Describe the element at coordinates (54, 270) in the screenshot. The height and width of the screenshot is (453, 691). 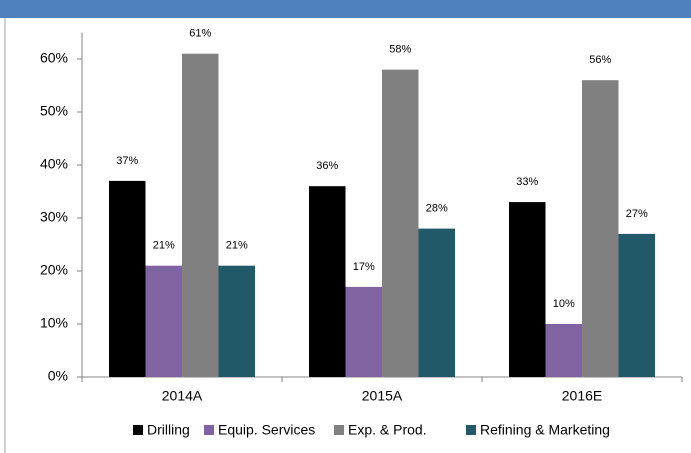
I see `y-tick-label: 20%` at that location.